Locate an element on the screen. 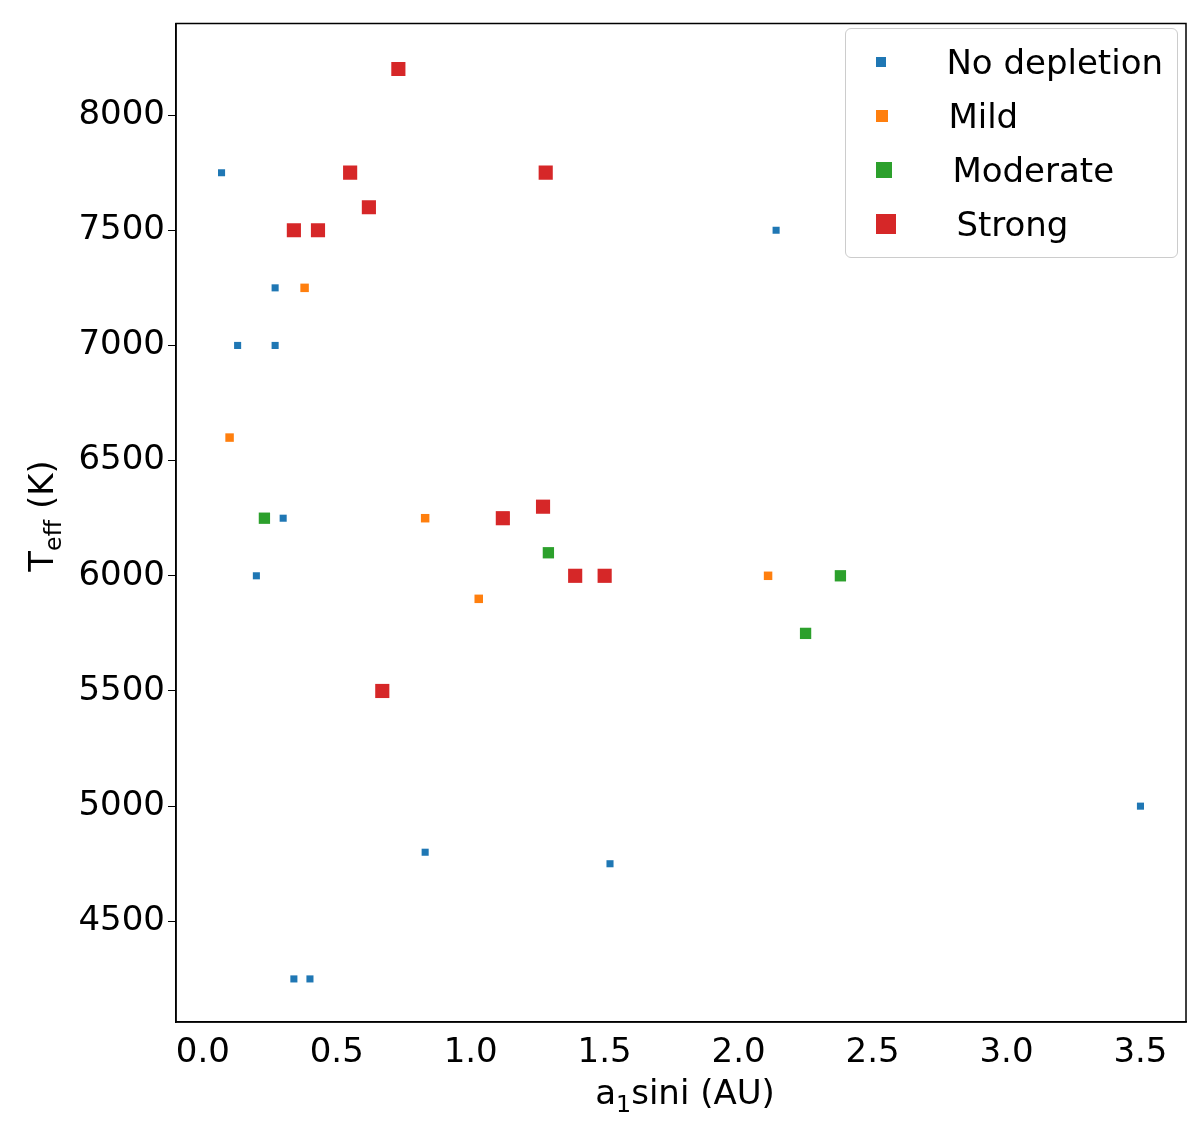  x-tick-label: 3.0 is located at coordinates (1006, 1050).